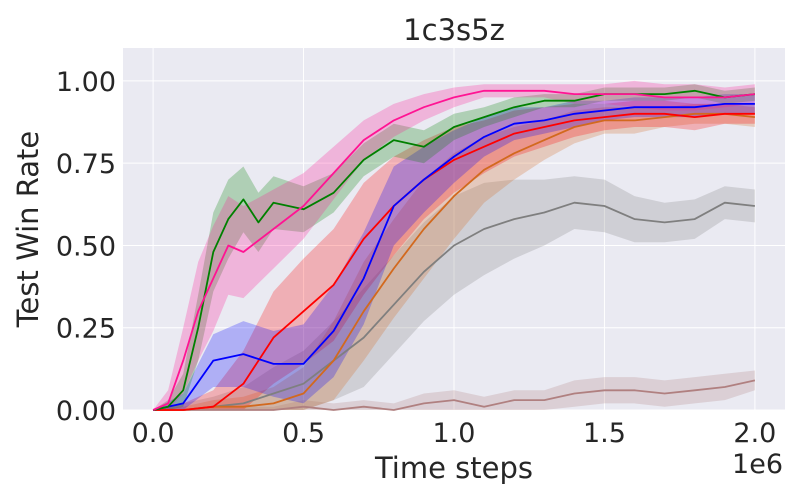 This screenshot has height=500, width=800. What do you see at coordinates (454, 30) in the screenshot?
I see `chart-title: 1c3s5z` at bounding box center [454, 30].